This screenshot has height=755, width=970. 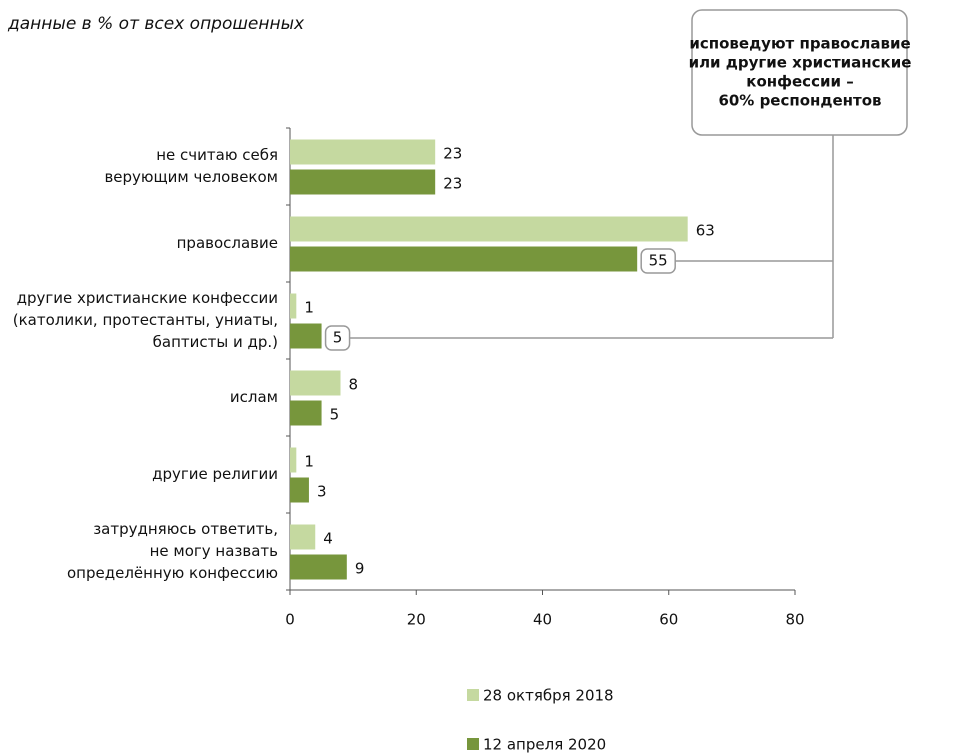 I want to click on value-label: 55, so click(x=658, y=261).